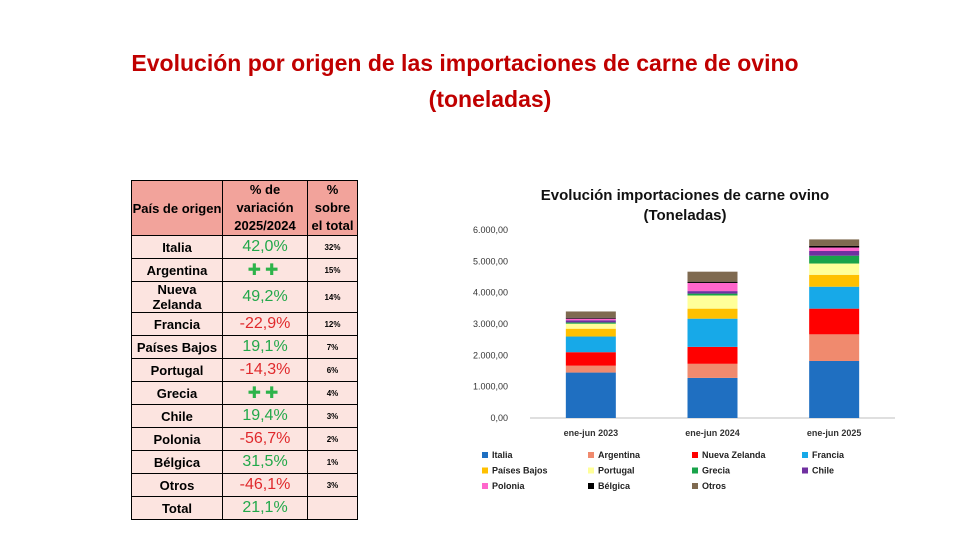  I want to click on country-cell: Otros, so click(177, 485).